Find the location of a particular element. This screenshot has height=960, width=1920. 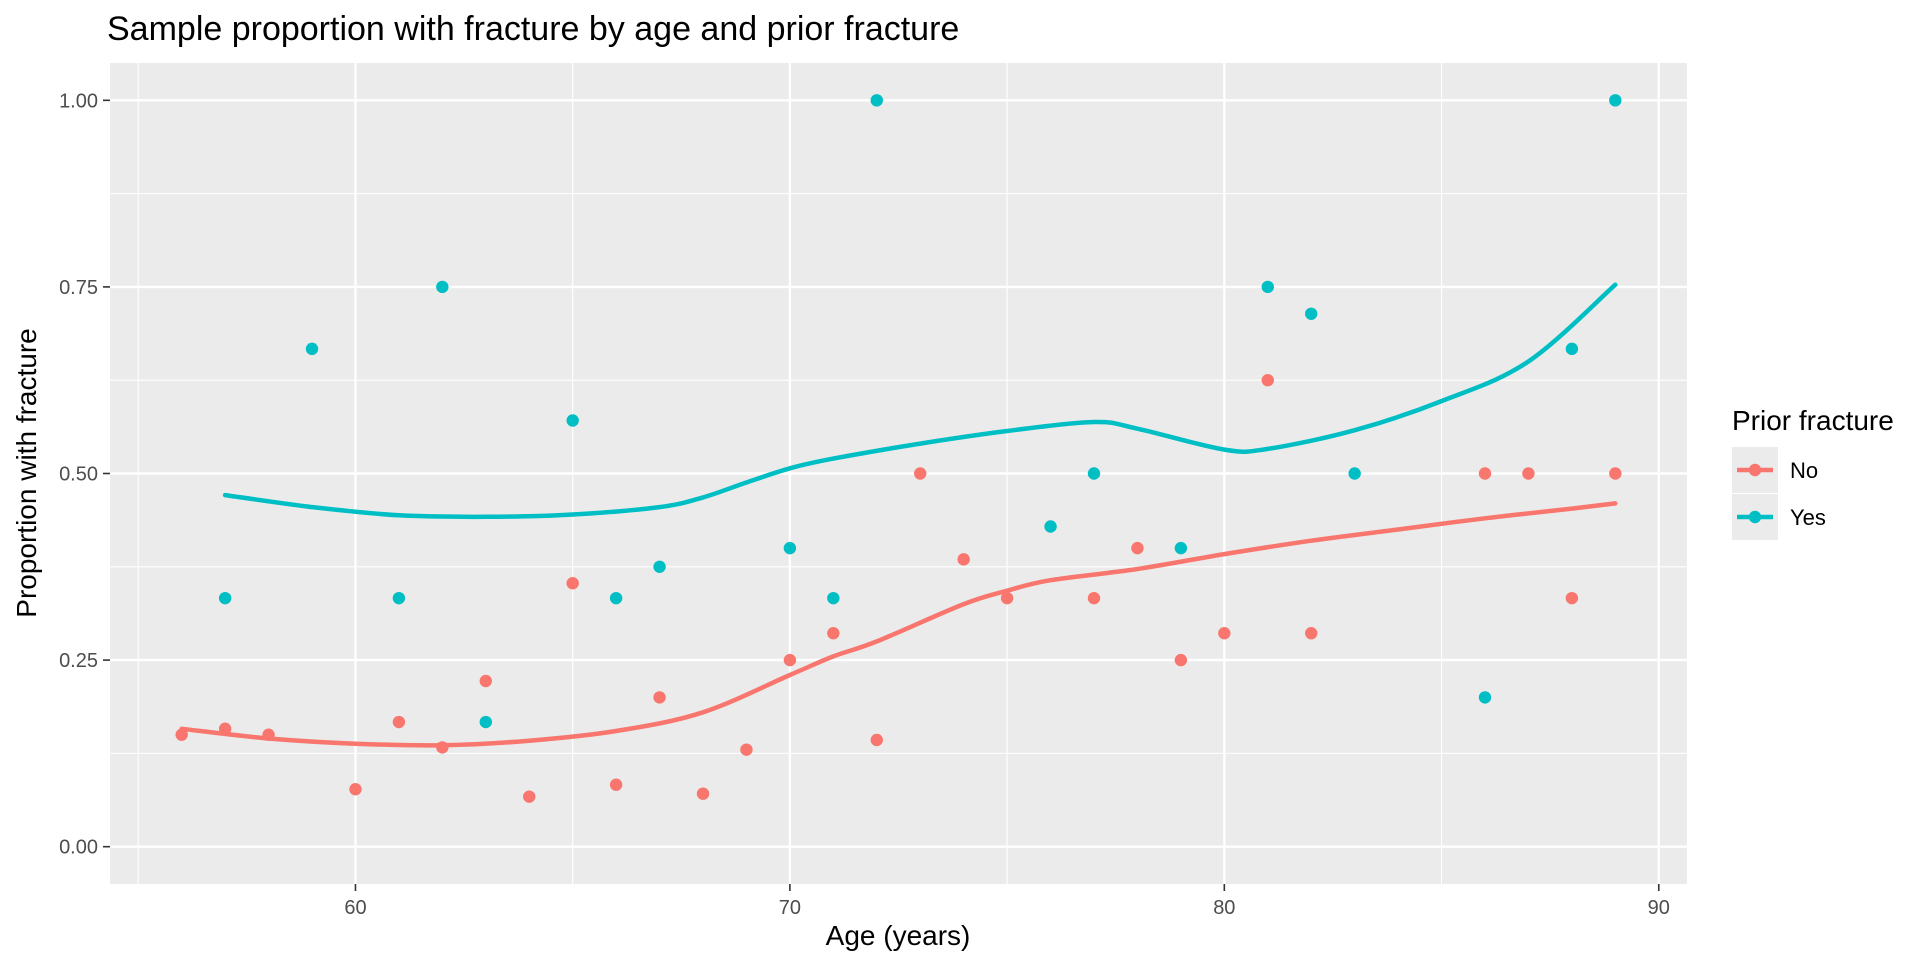

y-tick-label: 0.50 is located at coordinates (78, 475).